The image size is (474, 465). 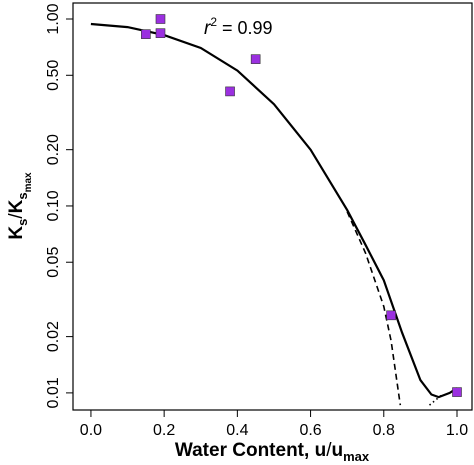 I want to click on curve-dashed, so click(x=374, y=308).